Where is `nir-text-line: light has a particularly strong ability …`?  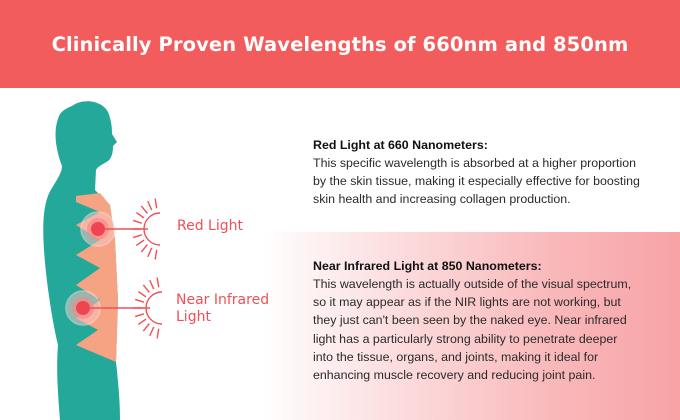 nir-text-line: light has a particularly strong ability … is located at coordinates (465, 338).